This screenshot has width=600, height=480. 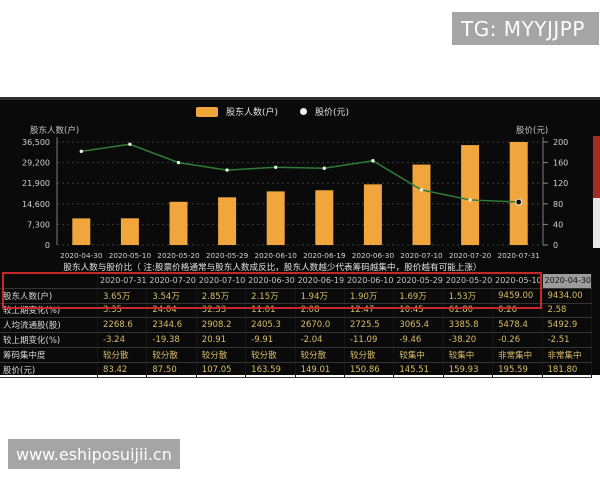 I want to click on table-cell: 5478.4, so click(x=517, y=325).